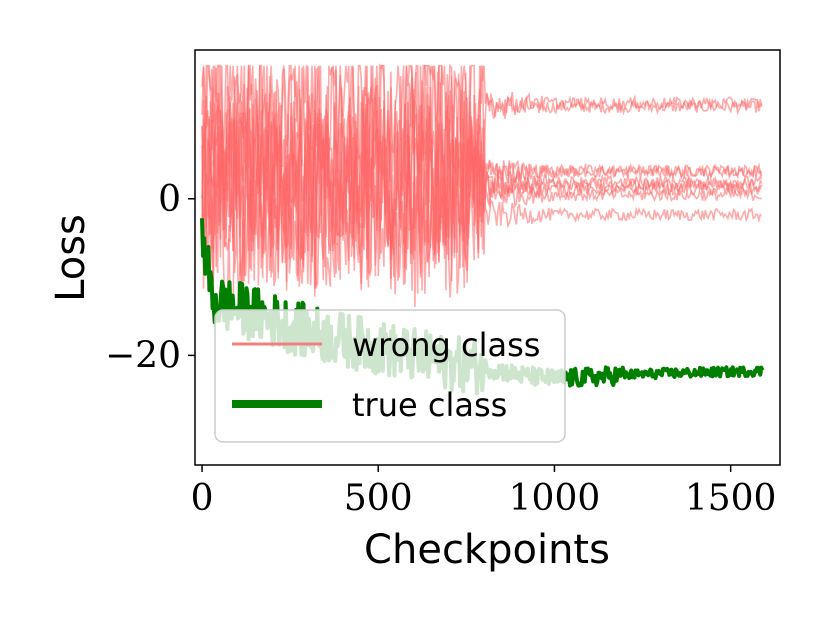  Describe the element at coordinates (429, 405) in the screenshot. I see `legend-label-true-class: true class` at that location.